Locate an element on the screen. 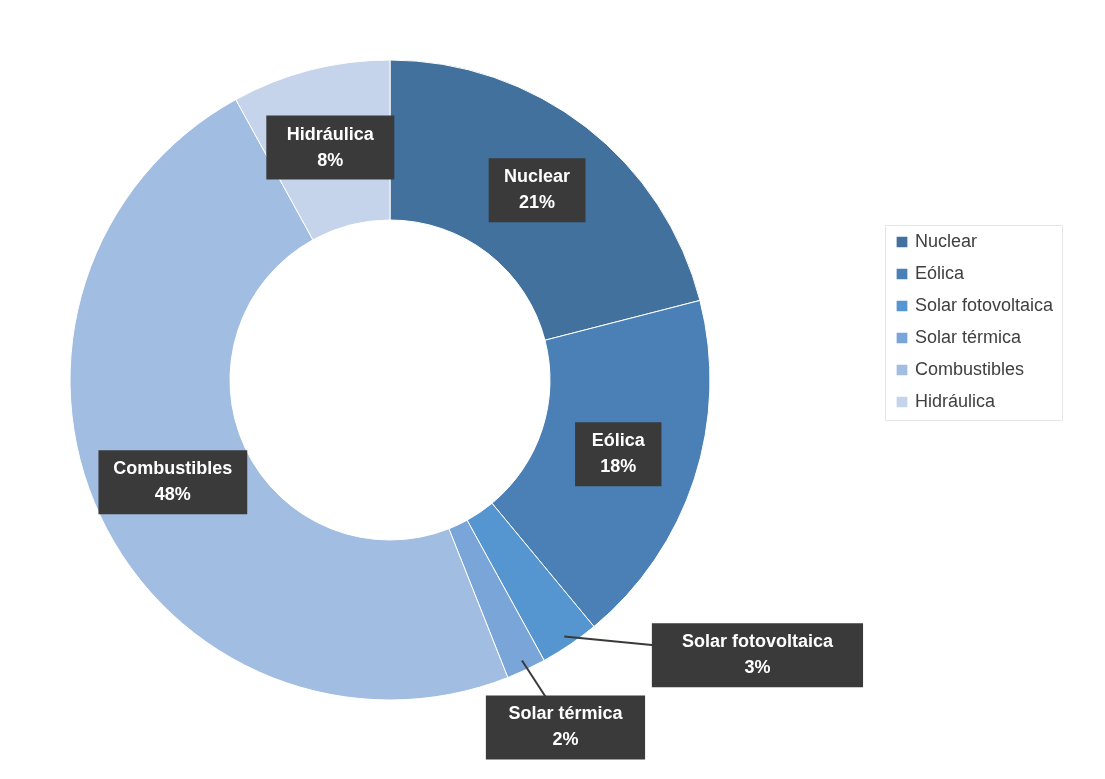 The height and width of the screenshot is (779, 1105). legend-label: Solar térmica is located at coordinates (969, 337).